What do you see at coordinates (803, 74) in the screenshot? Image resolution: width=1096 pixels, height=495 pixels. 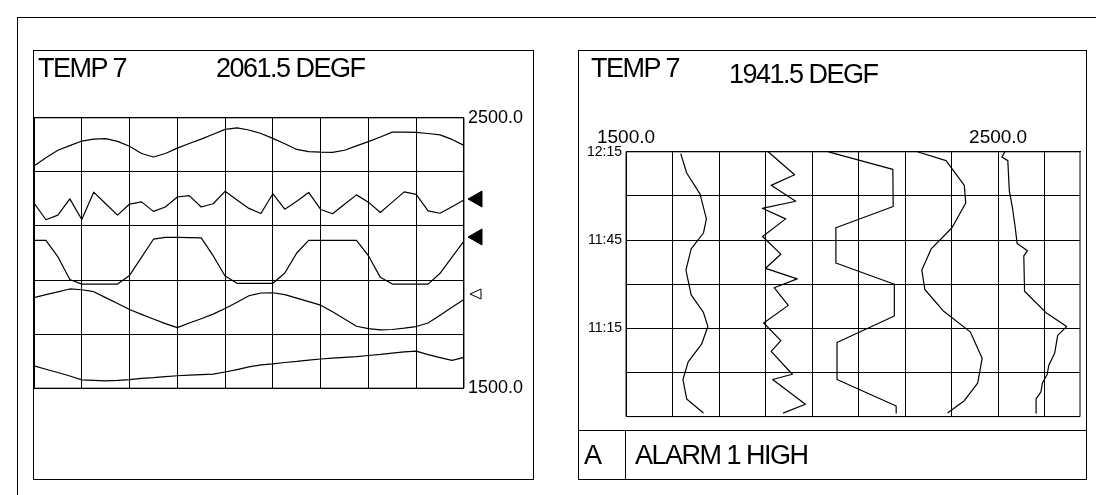 I see `text: 1941.5 DEGF` at bounding box center [803, 74].